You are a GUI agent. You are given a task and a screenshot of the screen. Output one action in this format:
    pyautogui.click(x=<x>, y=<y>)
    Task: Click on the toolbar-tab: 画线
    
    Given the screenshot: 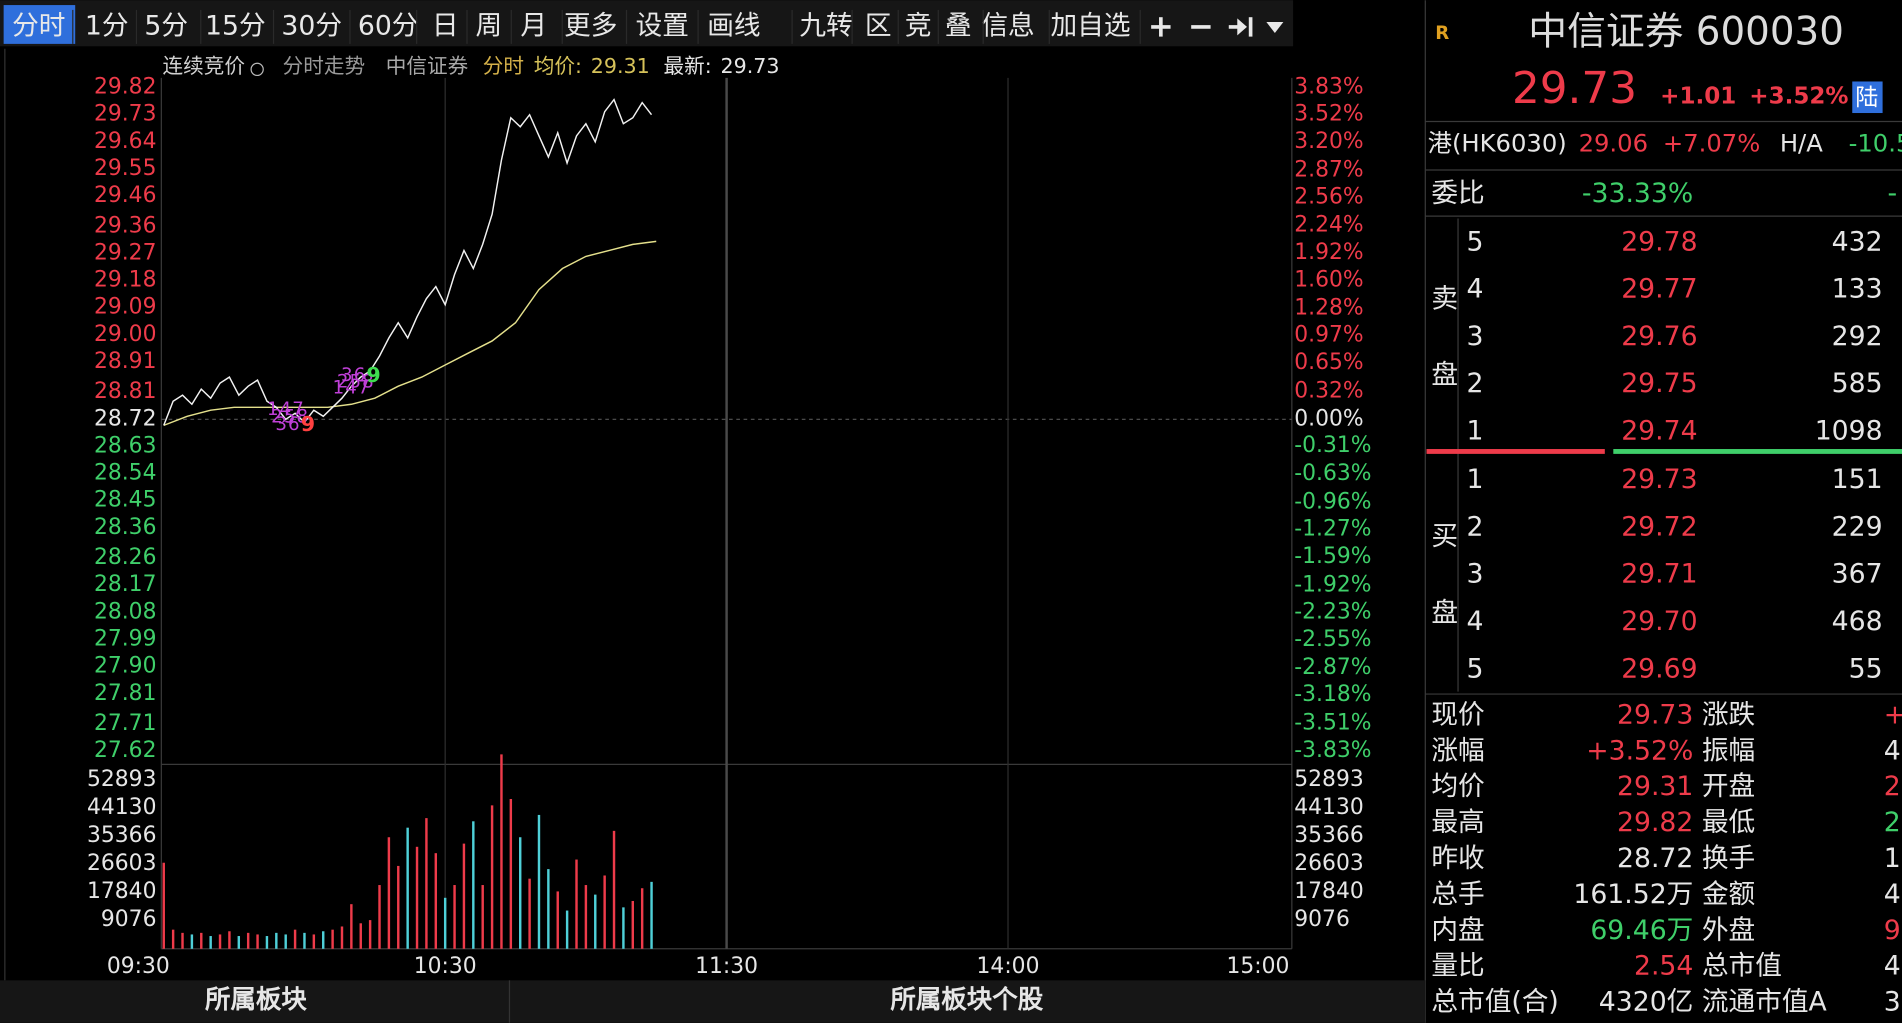 What is the action you would take?
    pyautogui.click(x=733, y=25)
    